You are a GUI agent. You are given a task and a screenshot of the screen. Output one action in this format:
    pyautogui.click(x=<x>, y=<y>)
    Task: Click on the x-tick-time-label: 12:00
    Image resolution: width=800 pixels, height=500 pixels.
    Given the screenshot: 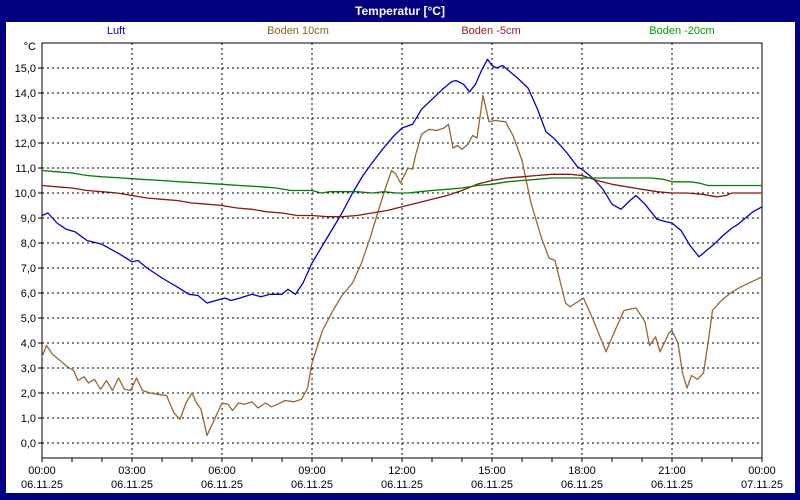 What is the action you would take?
    pyautogui.click(x=402, y=471)
    